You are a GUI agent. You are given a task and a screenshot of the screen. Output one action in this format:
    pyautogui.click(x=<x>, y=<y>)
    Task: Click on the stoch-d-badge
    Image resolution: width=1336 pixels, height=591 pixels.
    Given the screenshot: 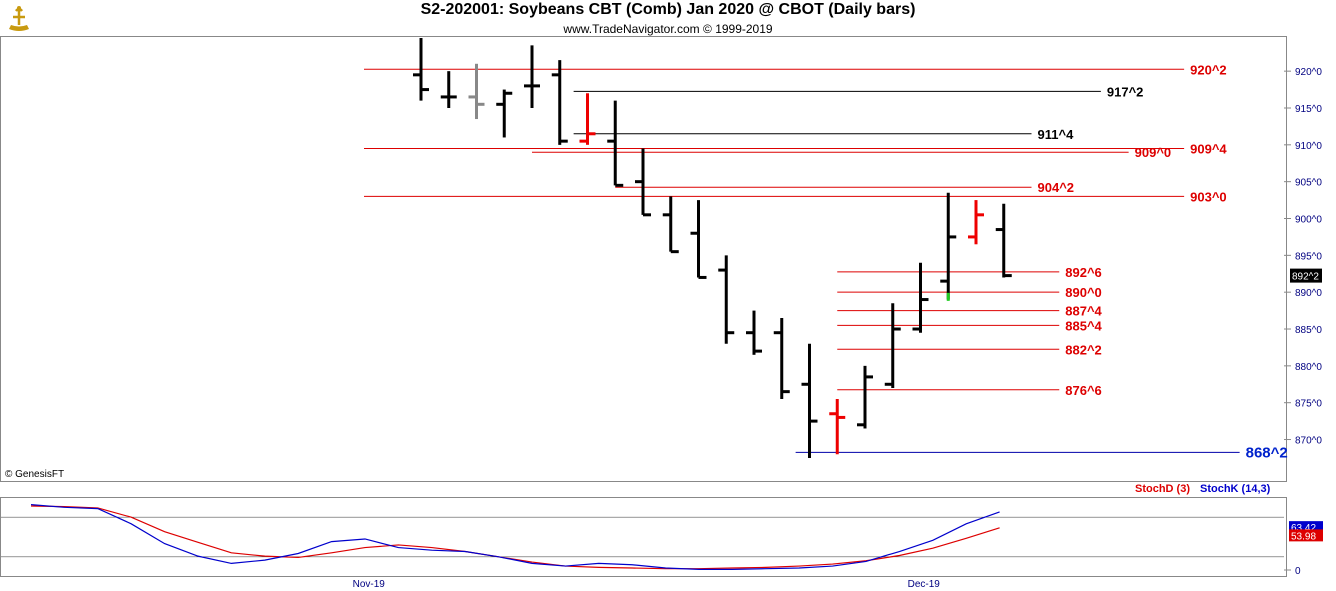 What is the action you would take?
    pyautogui.click(x=1306, y=535)
    